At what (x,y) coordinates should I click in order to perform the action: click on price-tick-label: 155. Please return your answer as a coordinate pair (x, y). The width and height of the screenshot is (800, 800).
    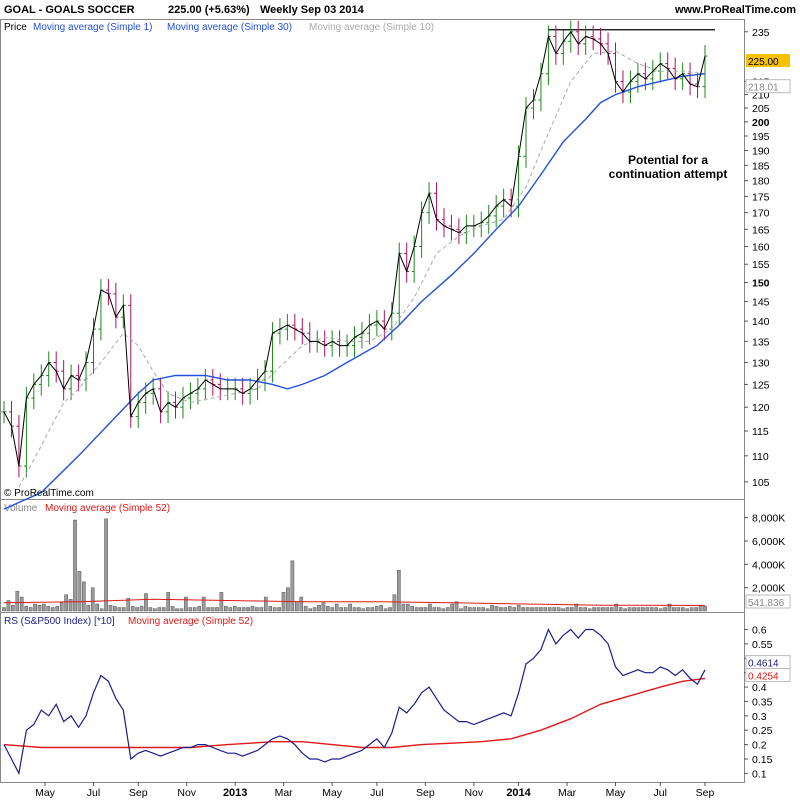
    Looking at the image, I should click on (761, 265).